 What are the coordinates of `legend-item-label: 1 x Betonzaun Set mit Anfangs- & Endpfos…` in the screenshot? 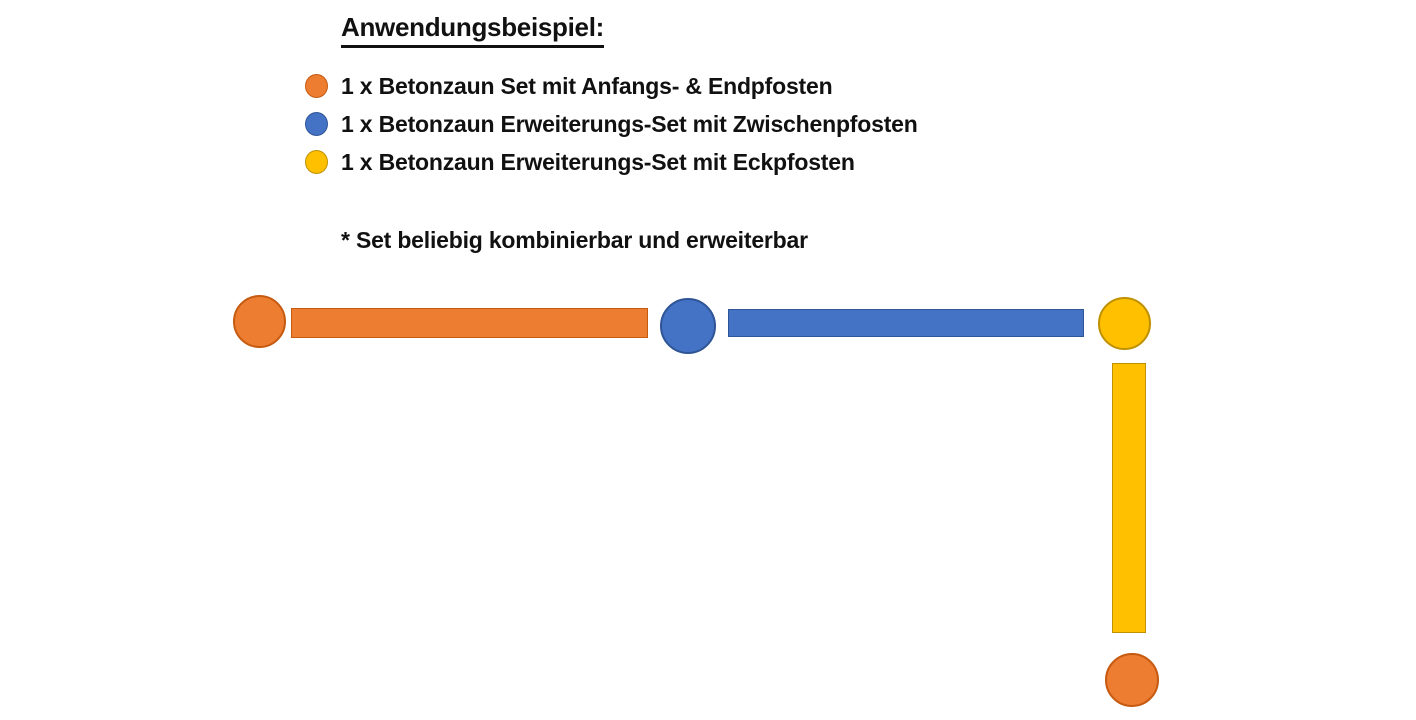 It's located at (587, 85).